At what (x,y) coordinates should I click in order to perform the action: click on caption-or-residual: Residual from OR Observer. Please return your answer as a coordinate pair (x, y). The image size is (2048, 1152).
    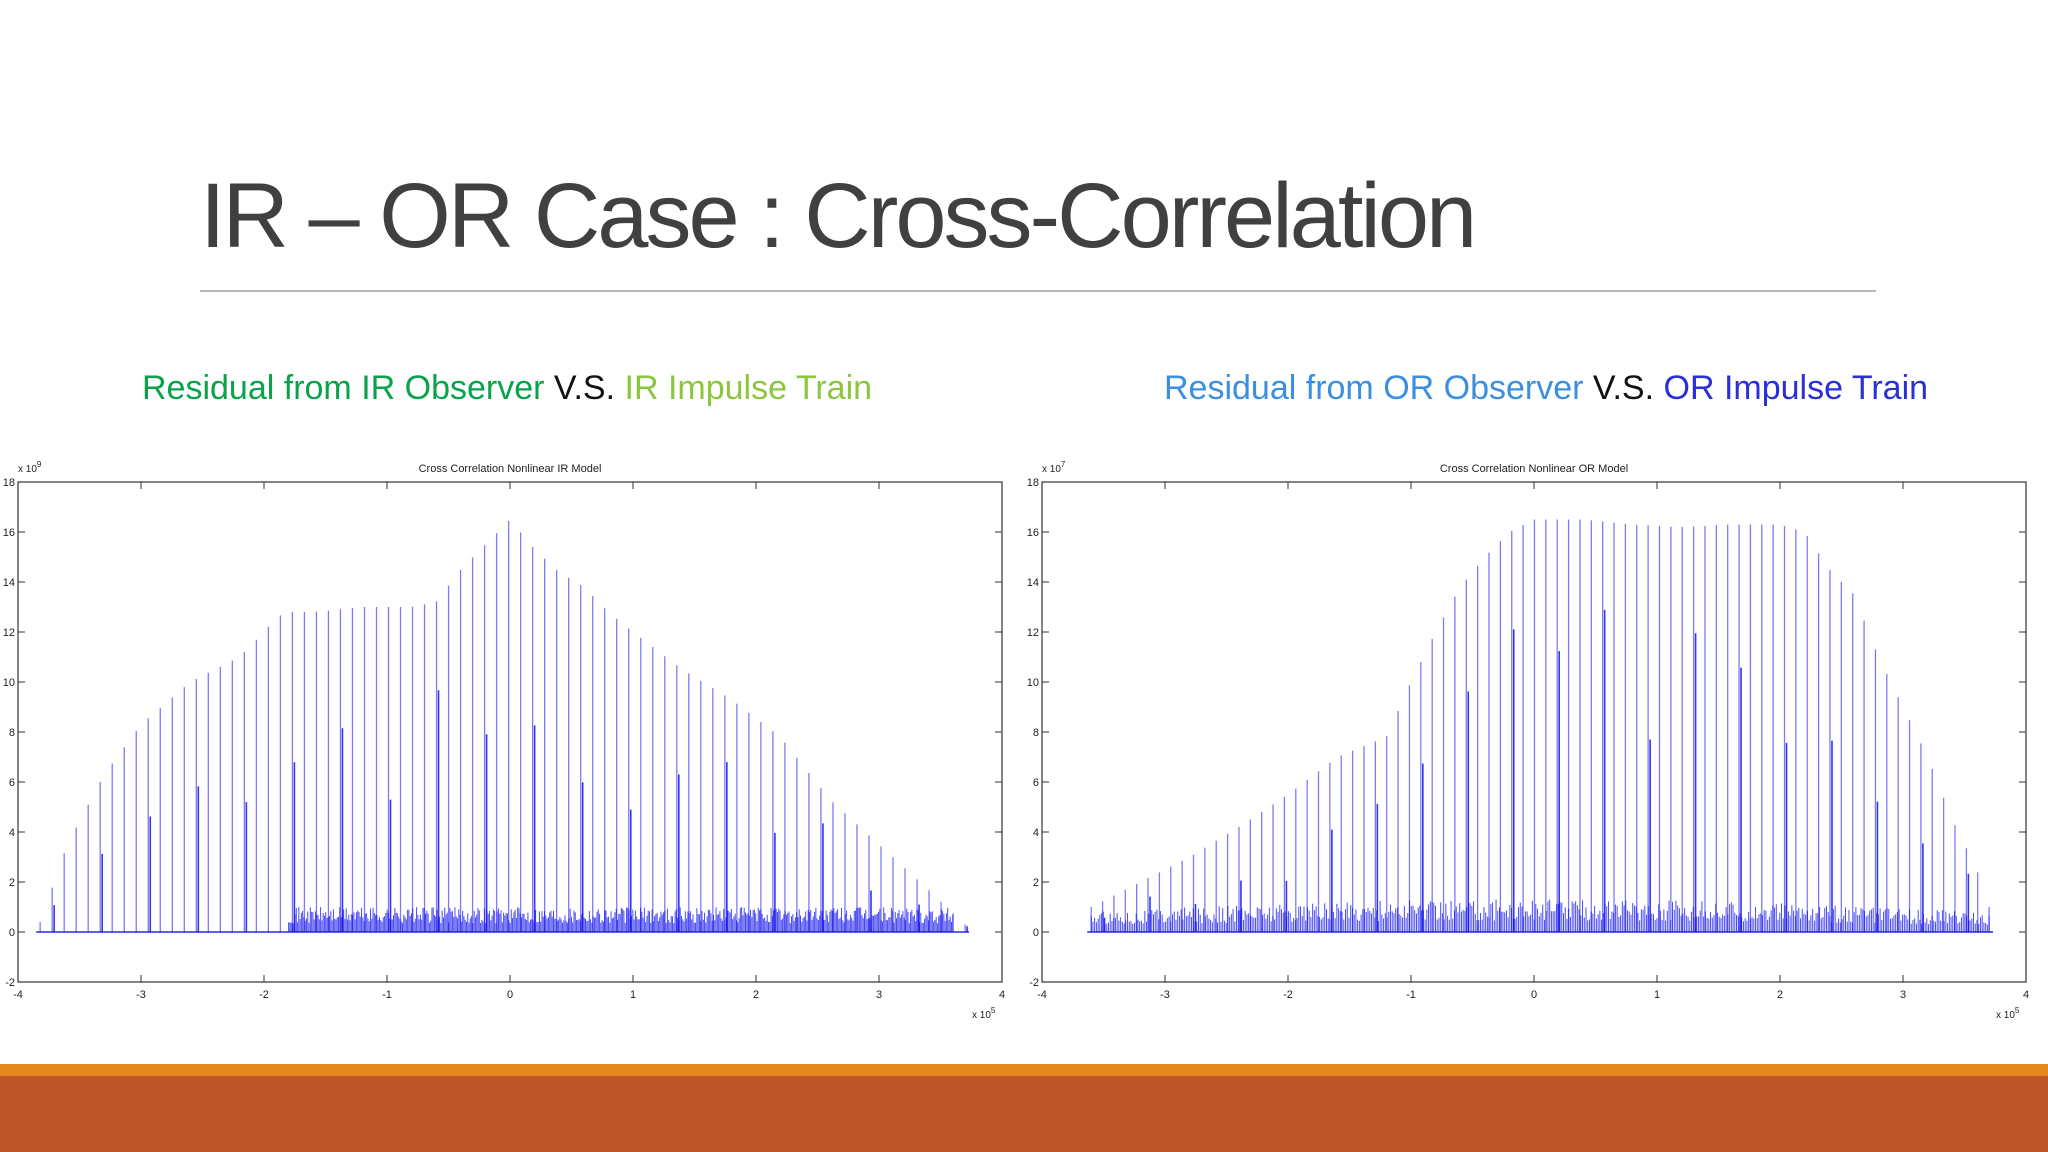
    Looking at the image, I should click on (1374, 388).